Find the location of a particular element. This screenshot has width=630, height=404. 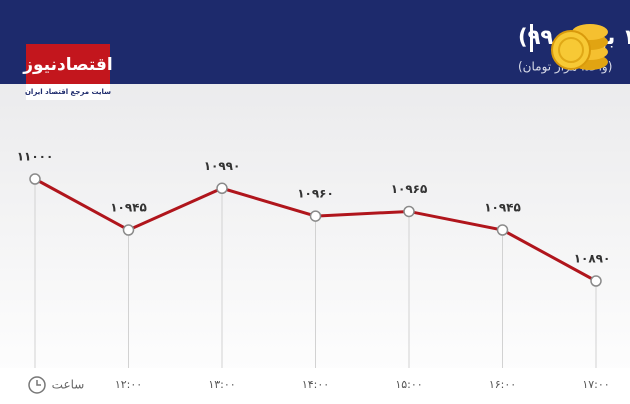

data-label: ۱۱۰۰۰ is located at coordinates (35, 157).